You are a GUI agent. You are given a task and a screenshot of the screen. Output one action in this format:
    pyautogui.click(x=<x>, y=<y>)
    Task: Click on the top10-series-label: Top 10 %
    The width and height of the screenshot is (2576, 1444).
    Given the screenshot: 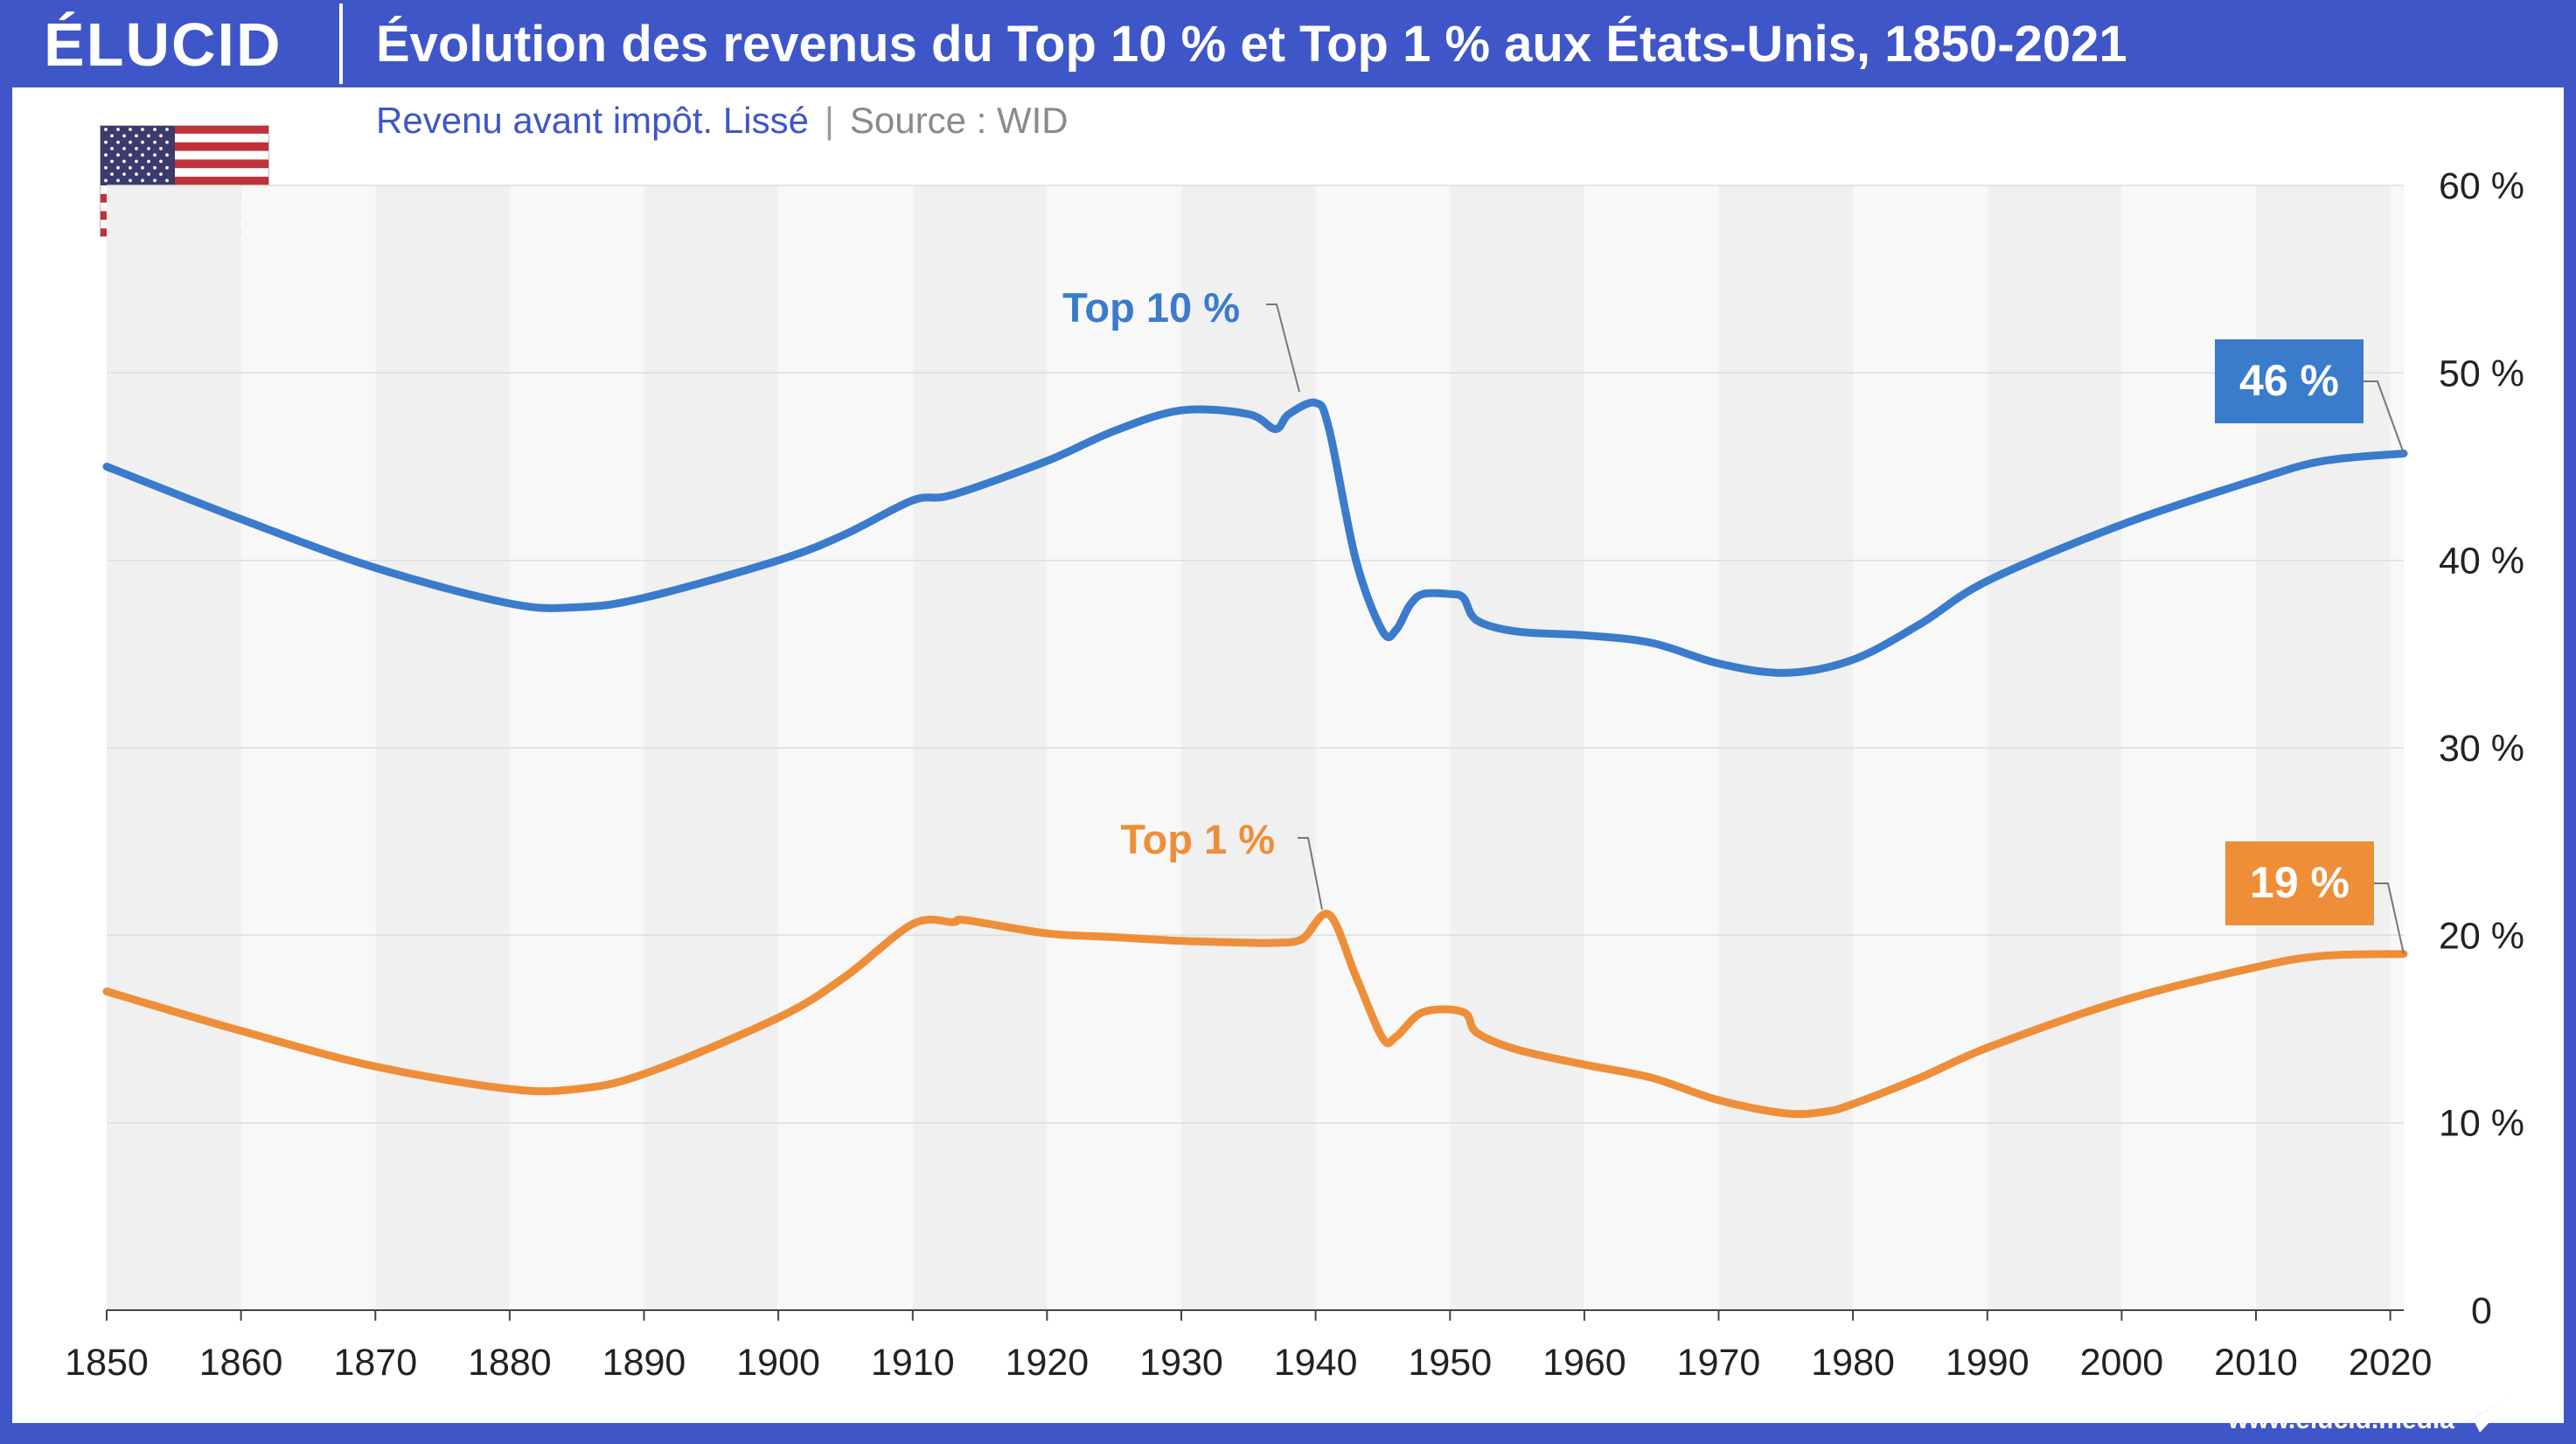 What is the action you would take?
    pyautogui.click(x=1151, y=307)
    